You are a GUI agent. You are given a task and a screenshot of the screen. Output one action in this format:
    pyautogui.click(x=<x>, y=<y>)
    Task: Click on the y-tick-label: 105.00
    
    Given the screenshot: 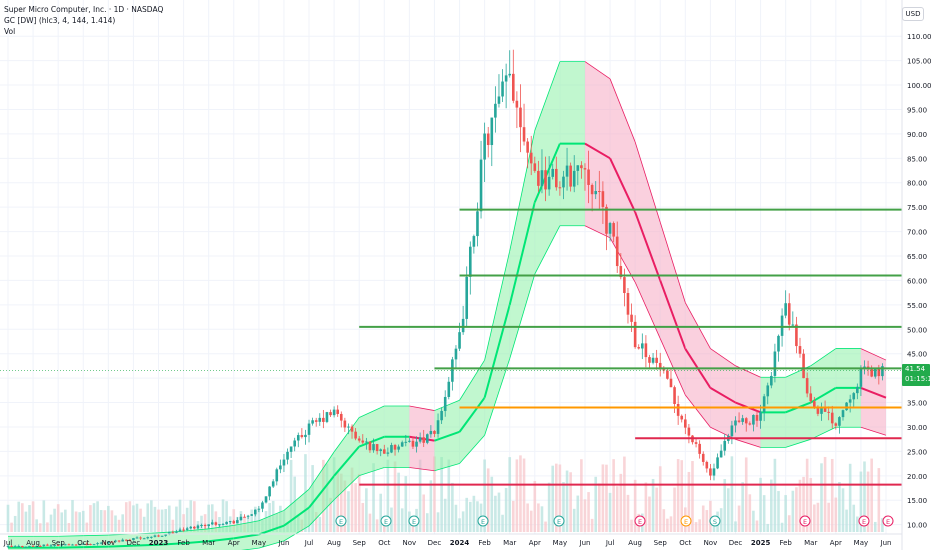 What is the action you would take?
    pyautogui.click(x=919, y=62)
    